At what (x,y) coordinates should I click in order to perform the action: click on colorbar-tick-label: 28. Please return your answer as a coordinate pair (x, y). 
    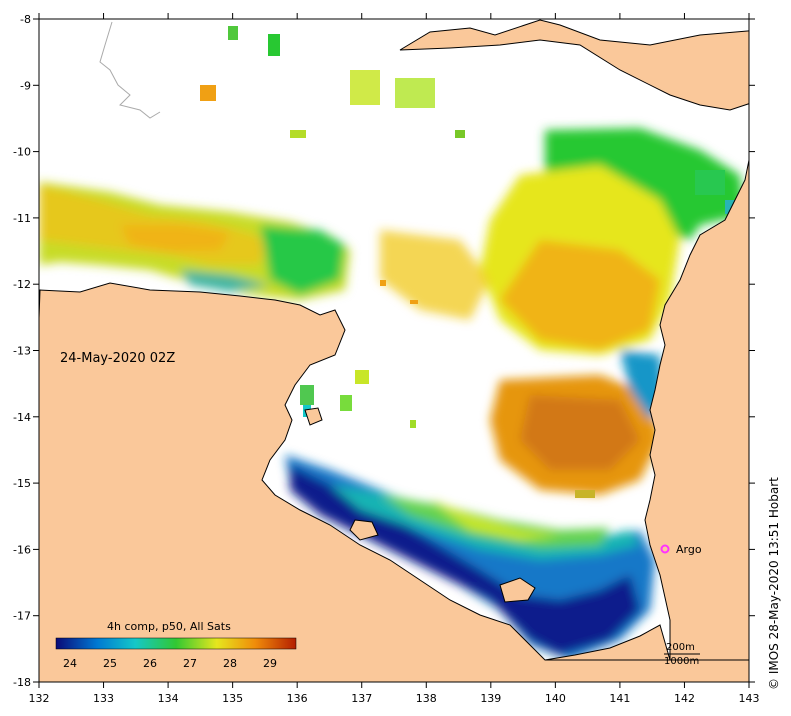
    Looking at the image, I should click on (230, 663).